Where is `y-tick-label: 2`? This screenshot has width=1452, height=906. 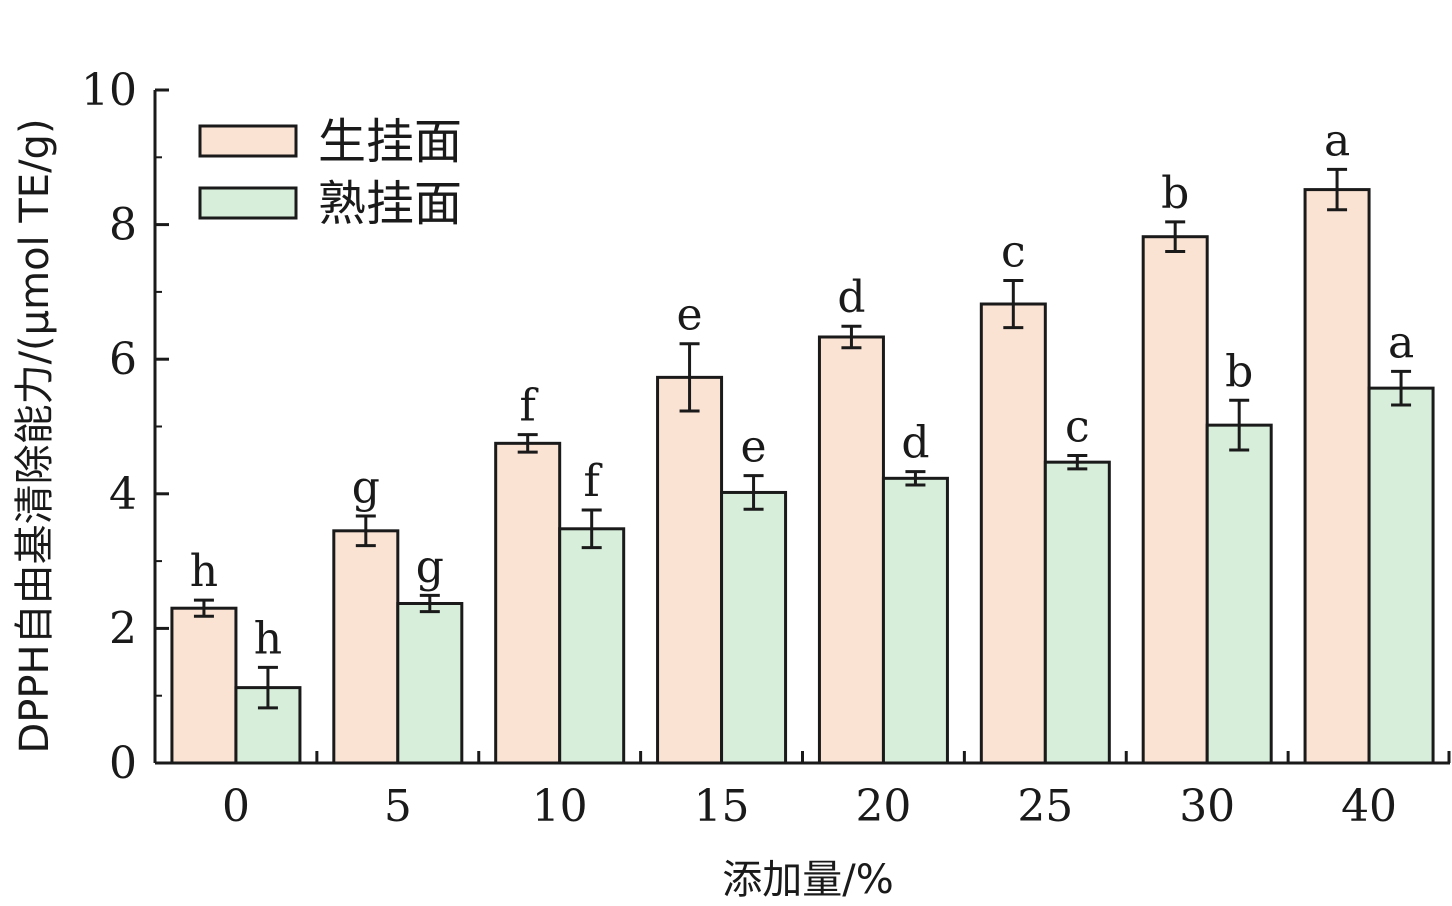
y-tick-label: 2 is located at coordinates (123, 628).